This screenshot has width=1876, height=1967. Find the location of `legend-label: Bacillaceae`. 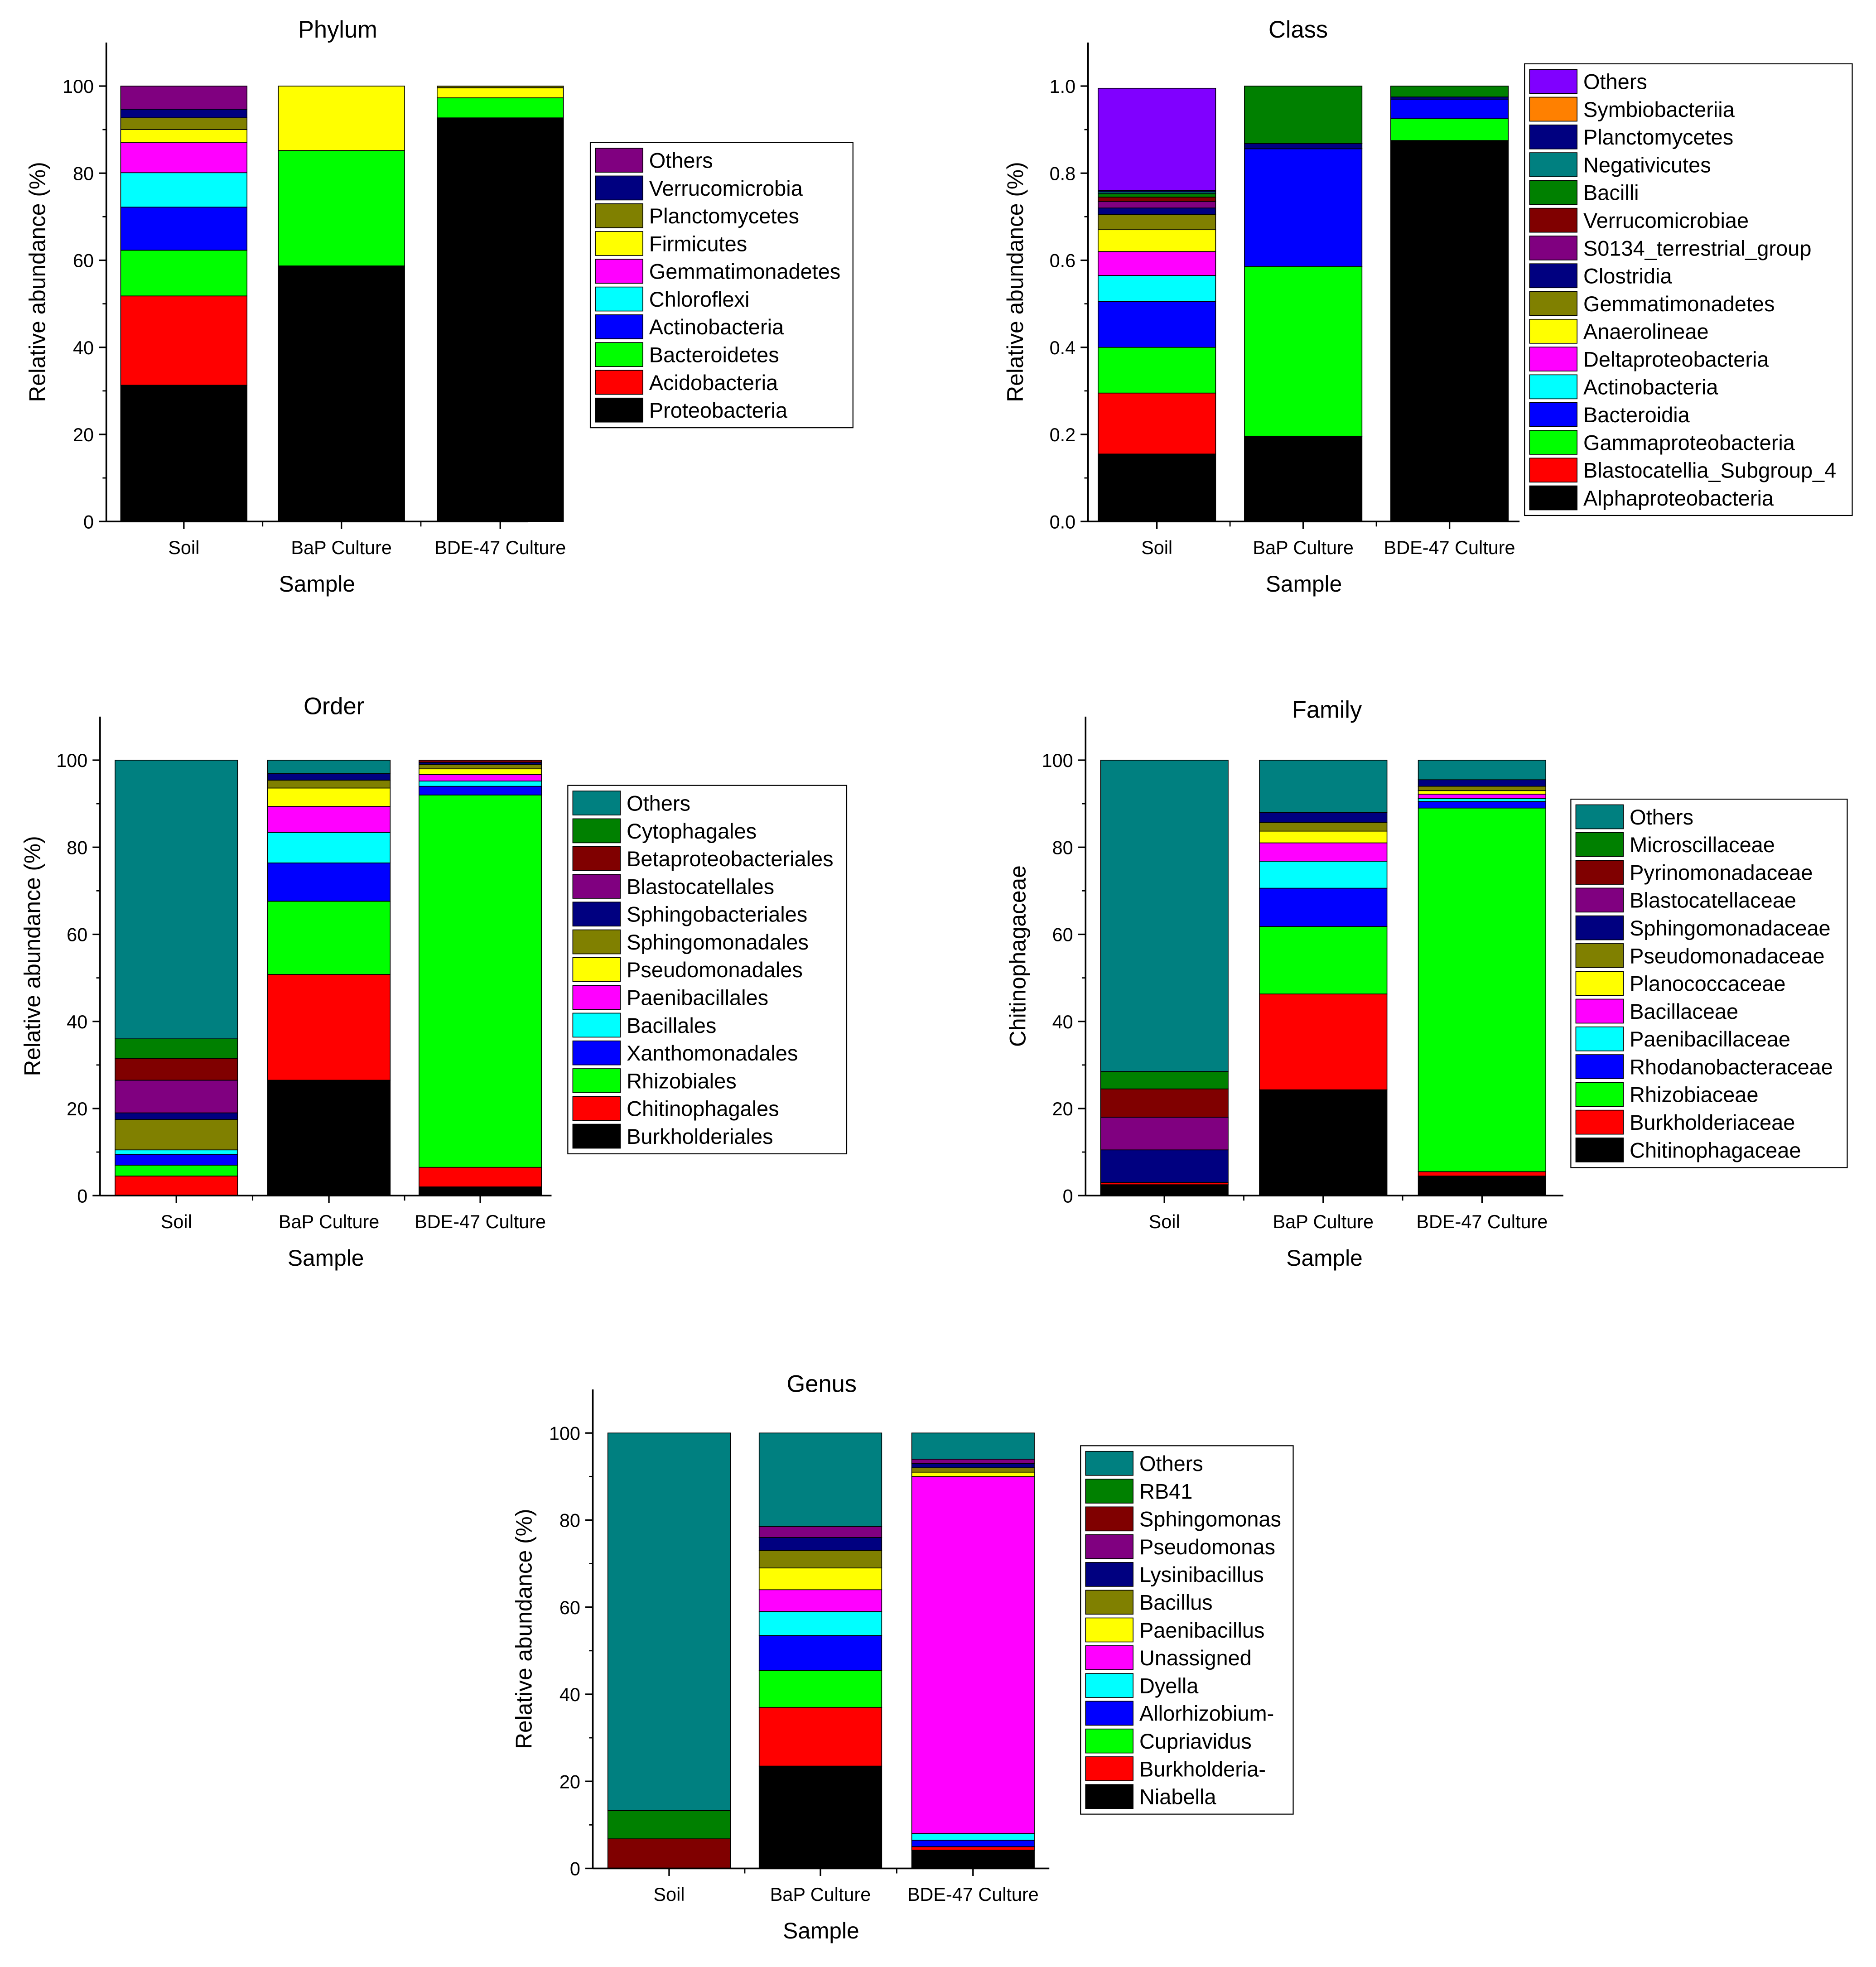

legend-label: Bacillaceae is located at coordinates (1684, 1011).